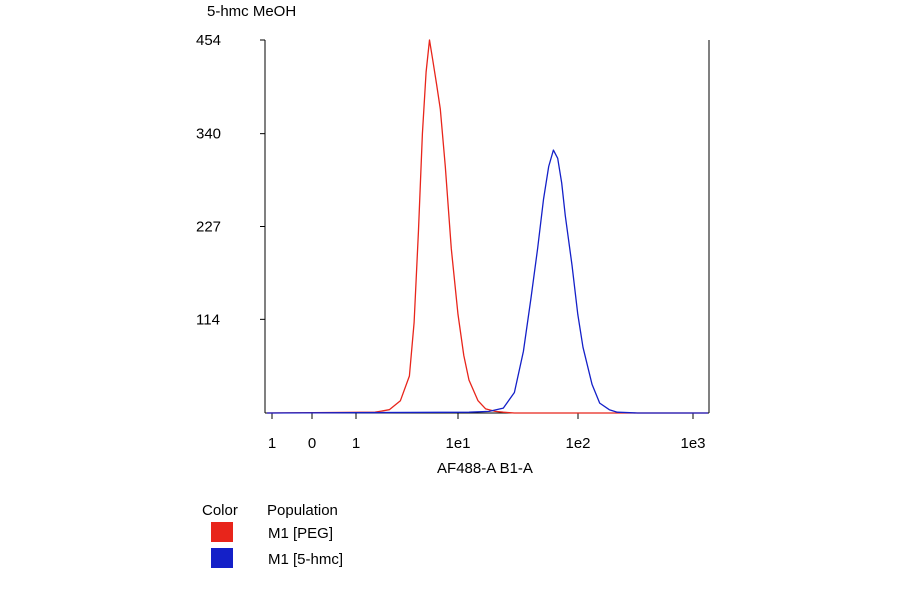  I want to click on legend-label: M1 [PEG], so click(300, 533).